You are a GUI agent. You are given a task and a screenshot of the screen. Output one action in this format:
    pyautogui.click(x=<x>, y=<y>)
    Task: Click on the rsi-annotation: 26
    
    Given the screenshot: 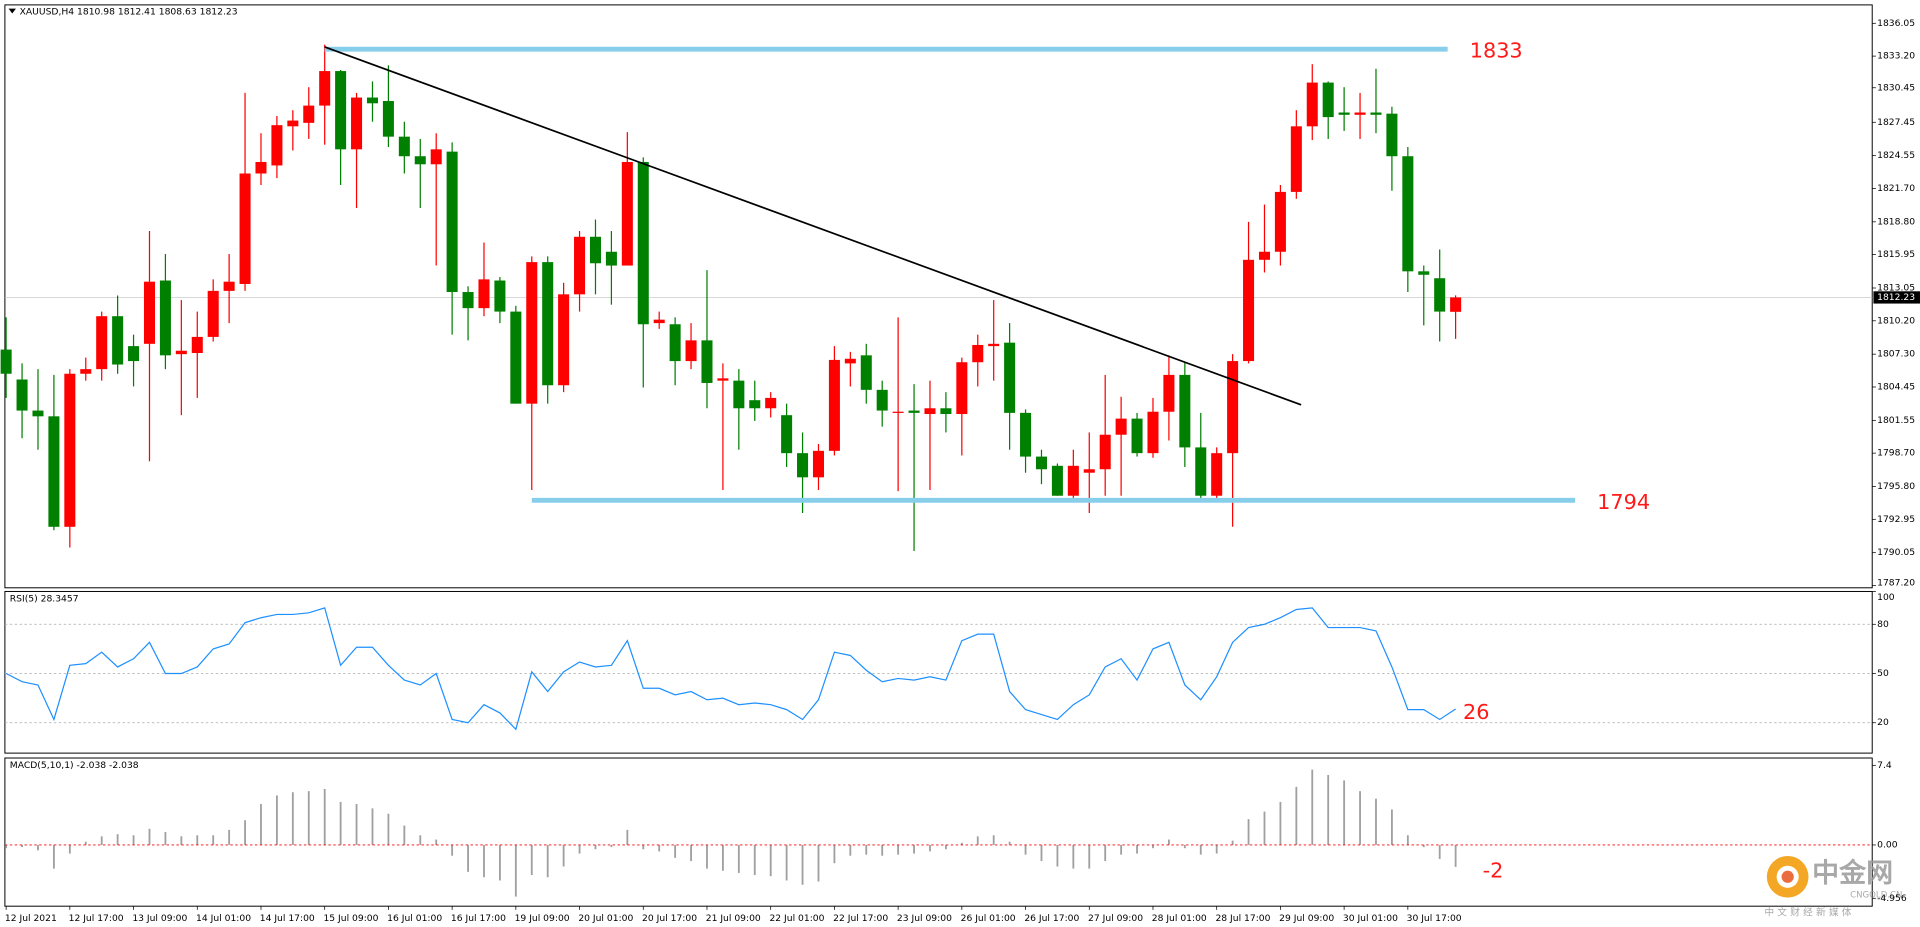 What is the action you would take?
    pyautogui.click(x=1476, y=712)
    